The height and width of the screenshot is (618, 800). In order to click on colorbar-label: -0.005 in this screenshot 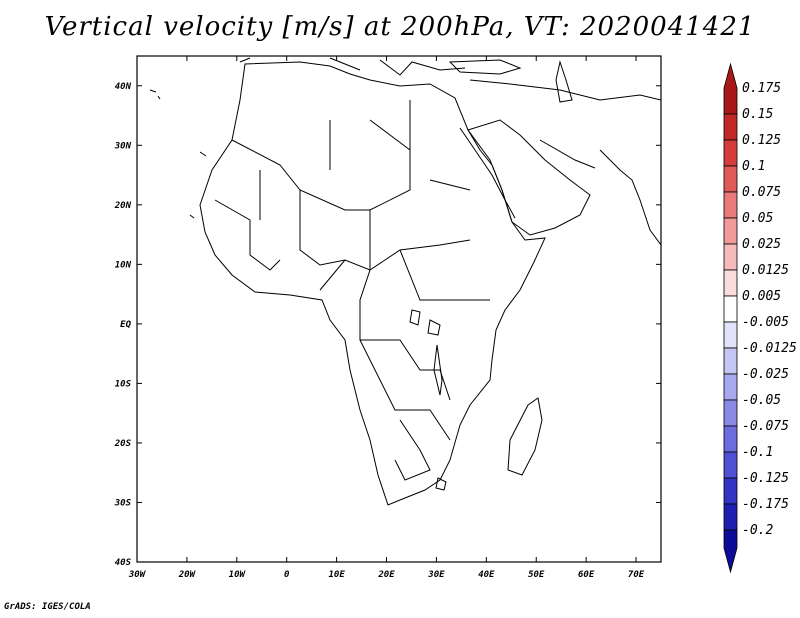, I will do `click(765, 322)`.